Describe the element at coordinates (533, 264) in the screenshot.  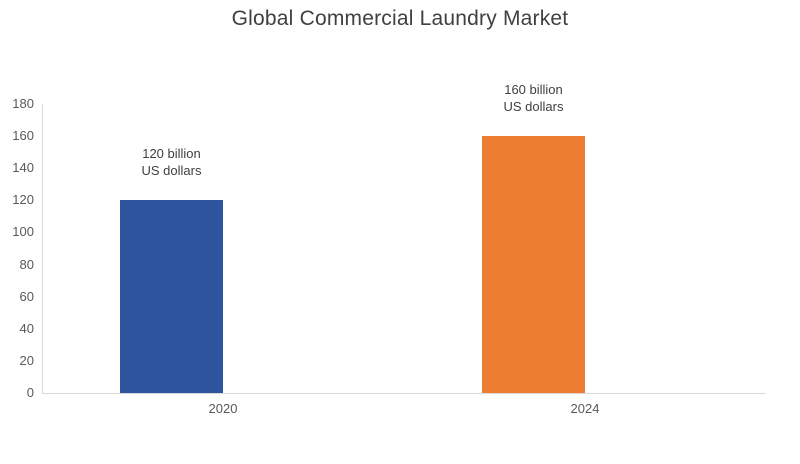
I see `bar-2024` at that location.